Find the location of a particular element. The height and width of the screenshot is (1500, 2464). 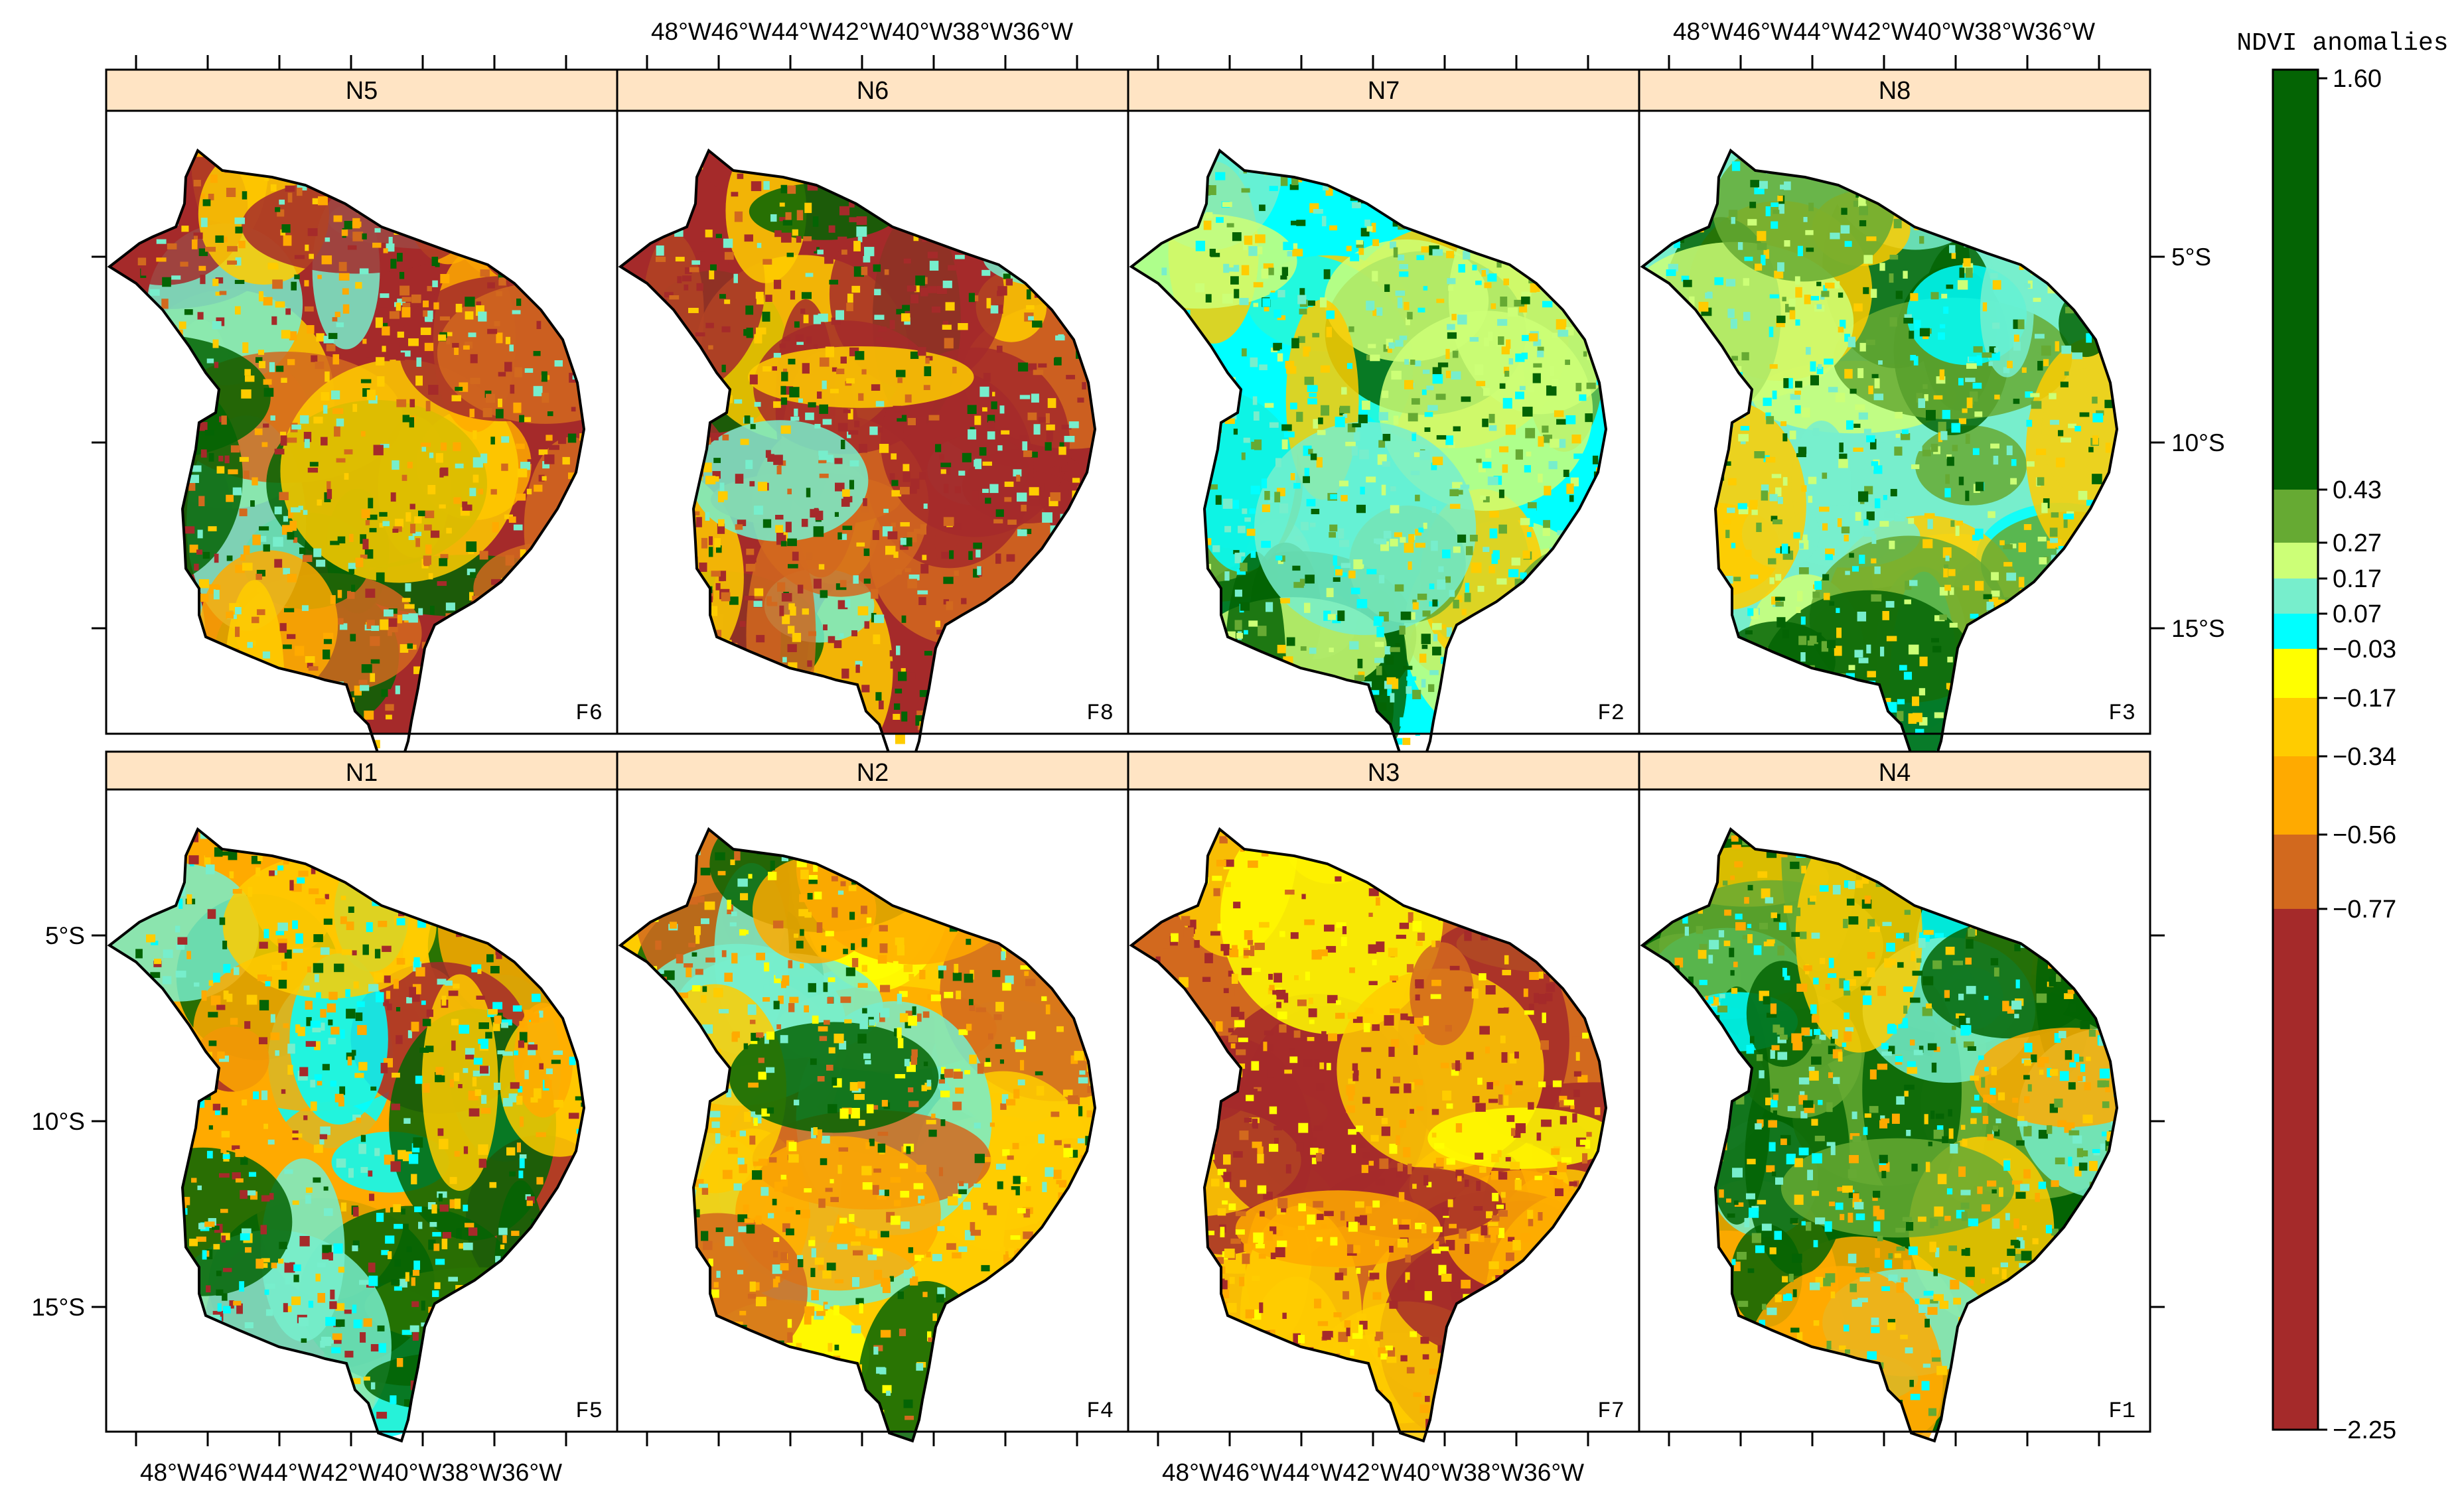

legend-label: 1.60 is located at coordinates (2357, 79).